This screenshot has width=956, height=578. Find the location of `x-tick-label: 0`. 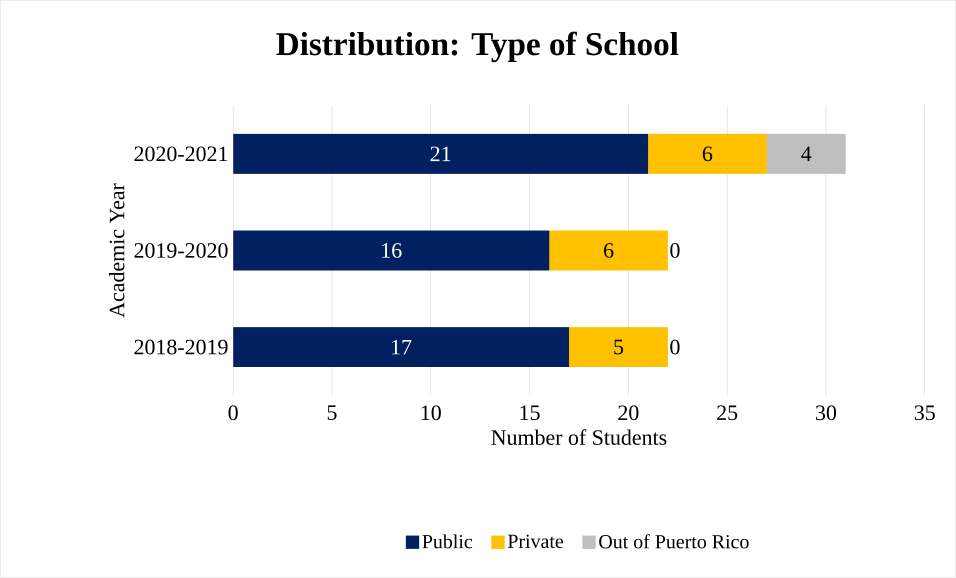

x-tick-label: 0 is located at coordinates (233, 413).